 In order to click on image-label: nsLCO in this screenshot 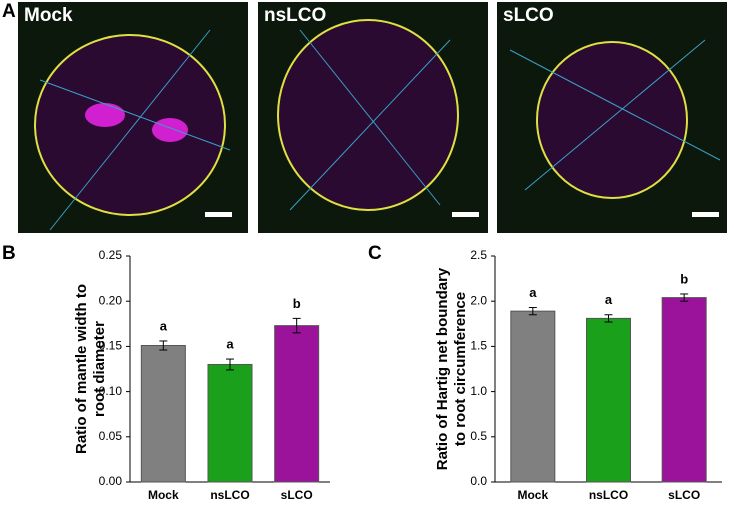, I will do `click(295, 15)`.